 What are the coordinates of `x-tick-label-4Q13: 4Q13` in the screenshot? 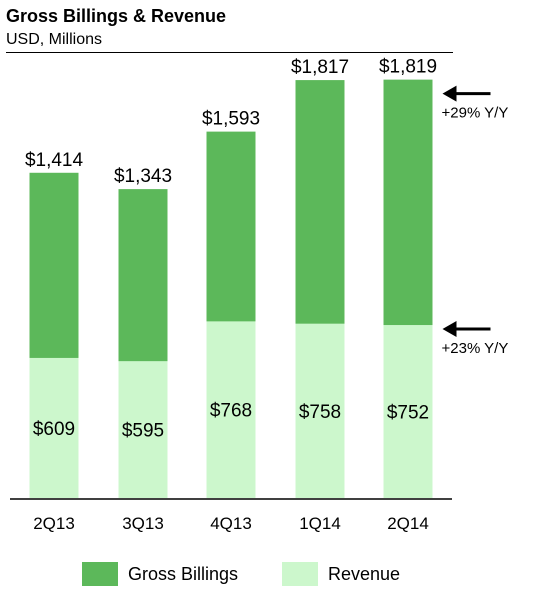 It's located at (231, 523).